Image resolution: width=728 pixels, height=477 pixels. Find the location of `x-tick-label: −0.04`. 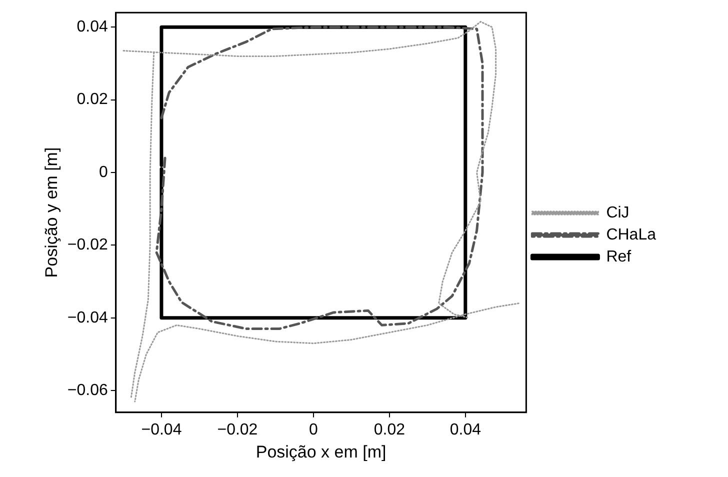

x-tick-label: −0.04 is located at coordinates (161, 429).